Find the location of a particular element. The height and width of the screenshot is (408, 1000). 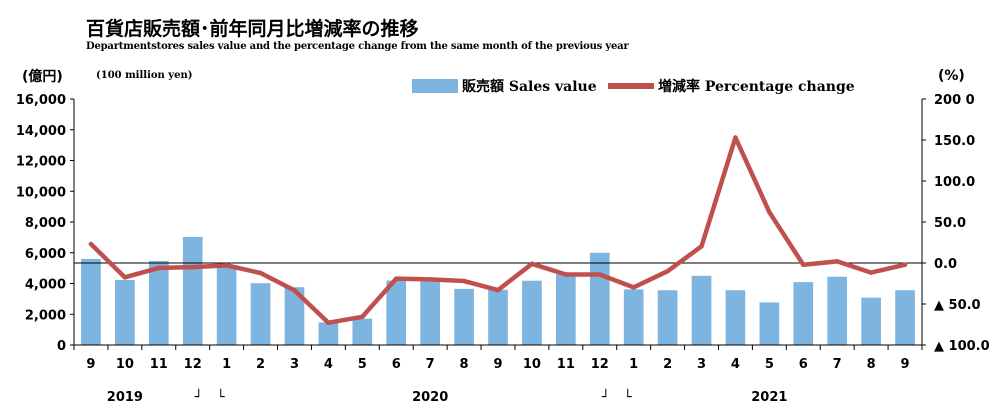

chart-title: 百貨店販売額･前年同月比増減率の推移 is located at coordinates (252, 29).